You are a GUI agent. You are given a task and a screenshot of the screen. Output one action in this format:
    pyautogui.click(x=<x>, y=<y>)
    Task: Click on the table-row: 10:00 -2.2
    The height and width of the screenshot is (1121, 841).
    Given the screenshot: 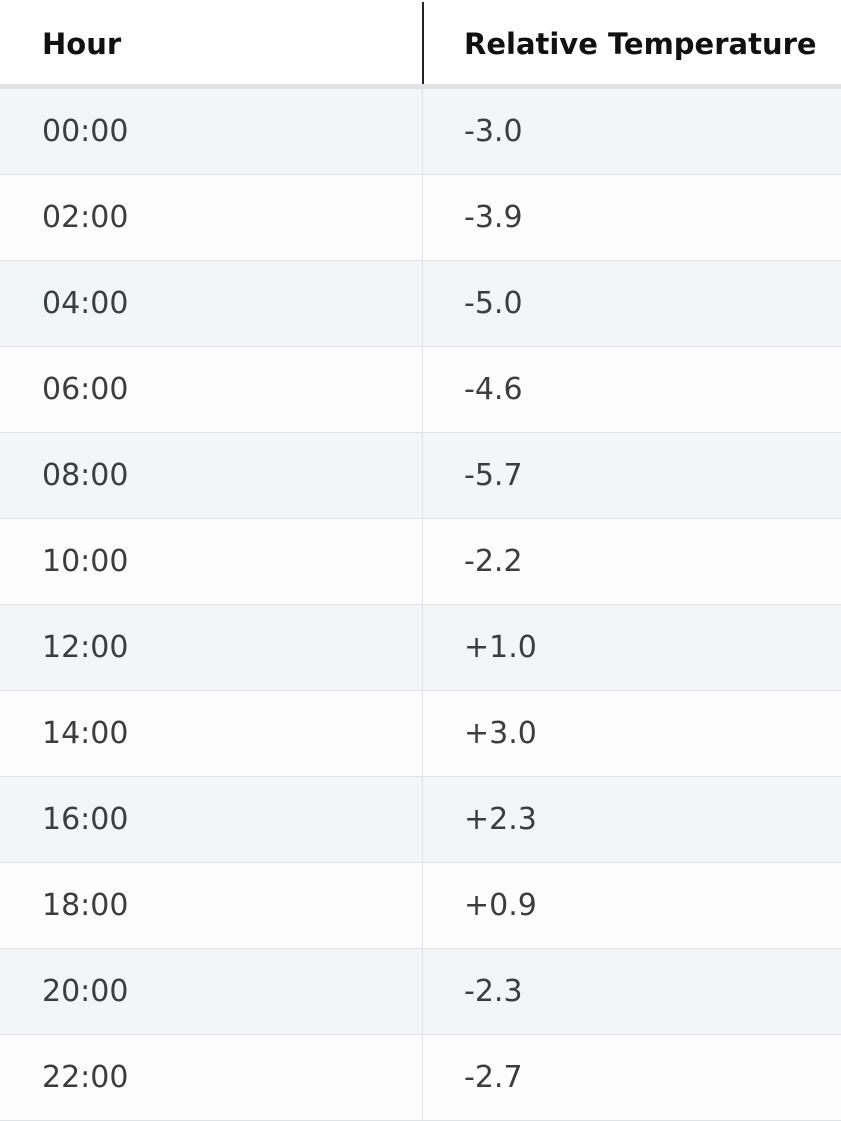 What is the action you would take?
    pyautogui.click(x=420, y=562)
    